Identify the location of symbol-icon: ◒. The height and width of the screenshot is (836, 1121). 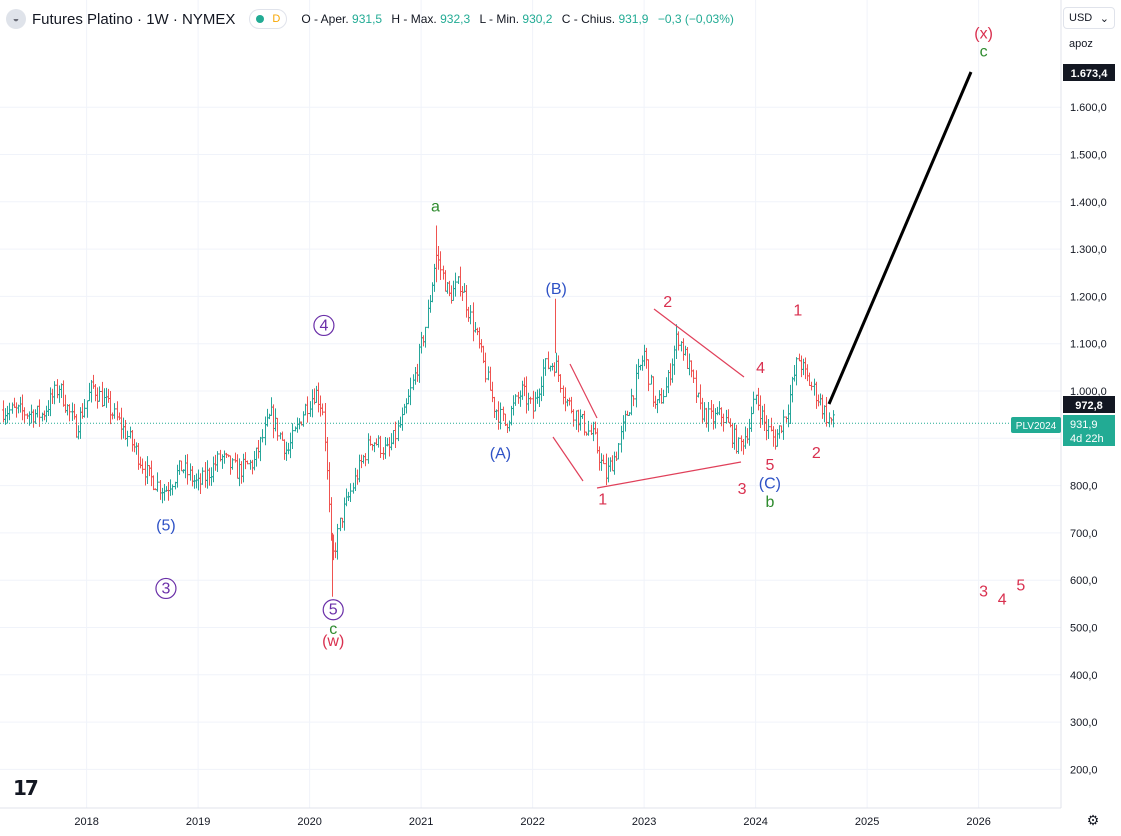
(16, 19).